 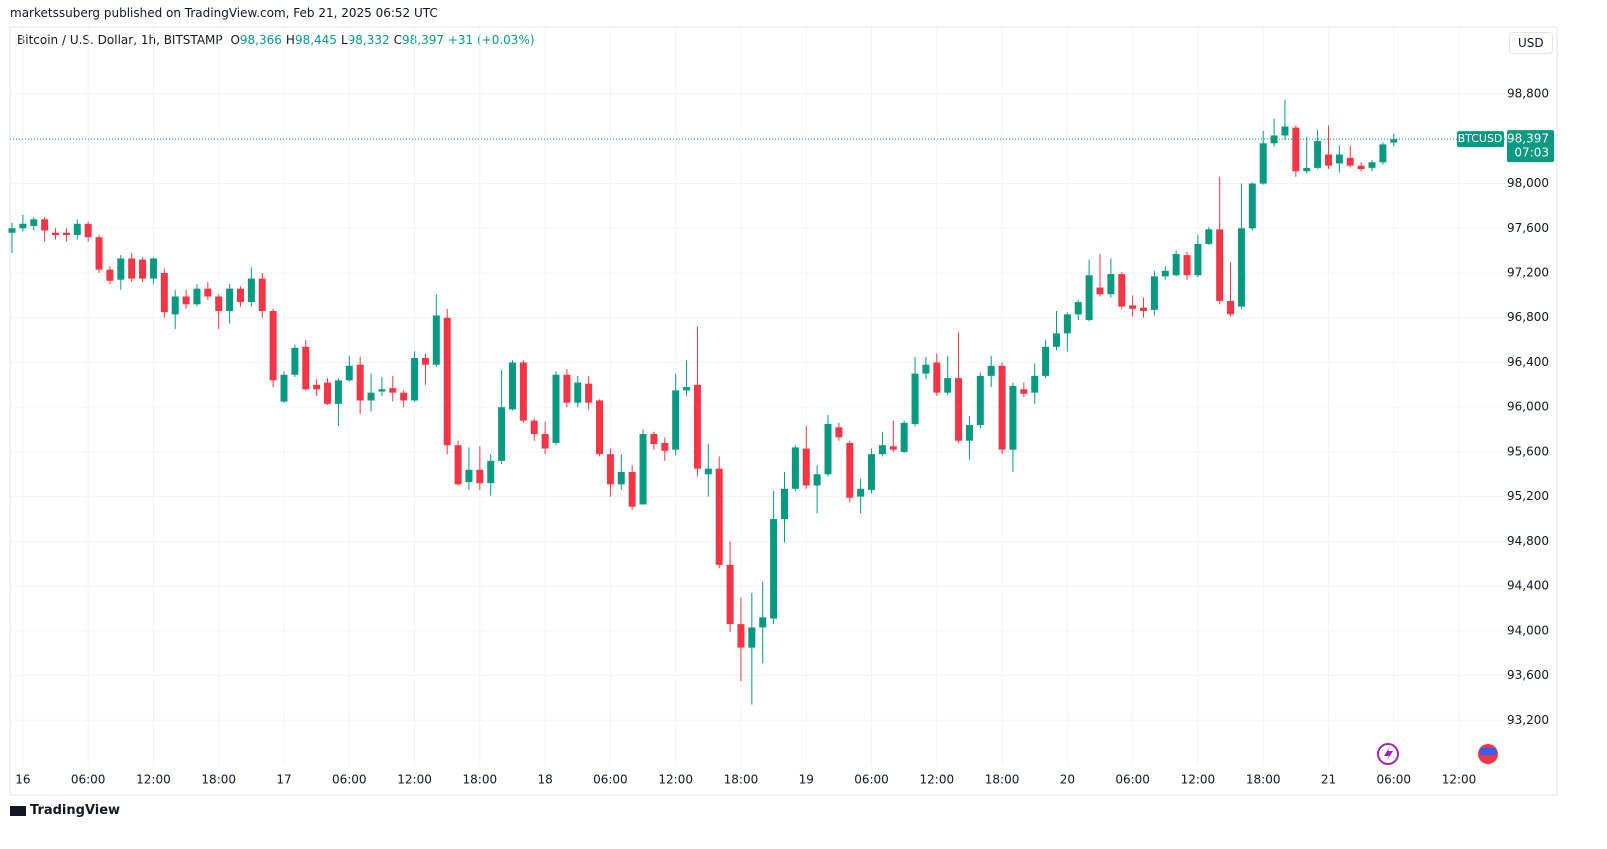 I want to click on lightning-bolt, so click(x=1388, y=754).